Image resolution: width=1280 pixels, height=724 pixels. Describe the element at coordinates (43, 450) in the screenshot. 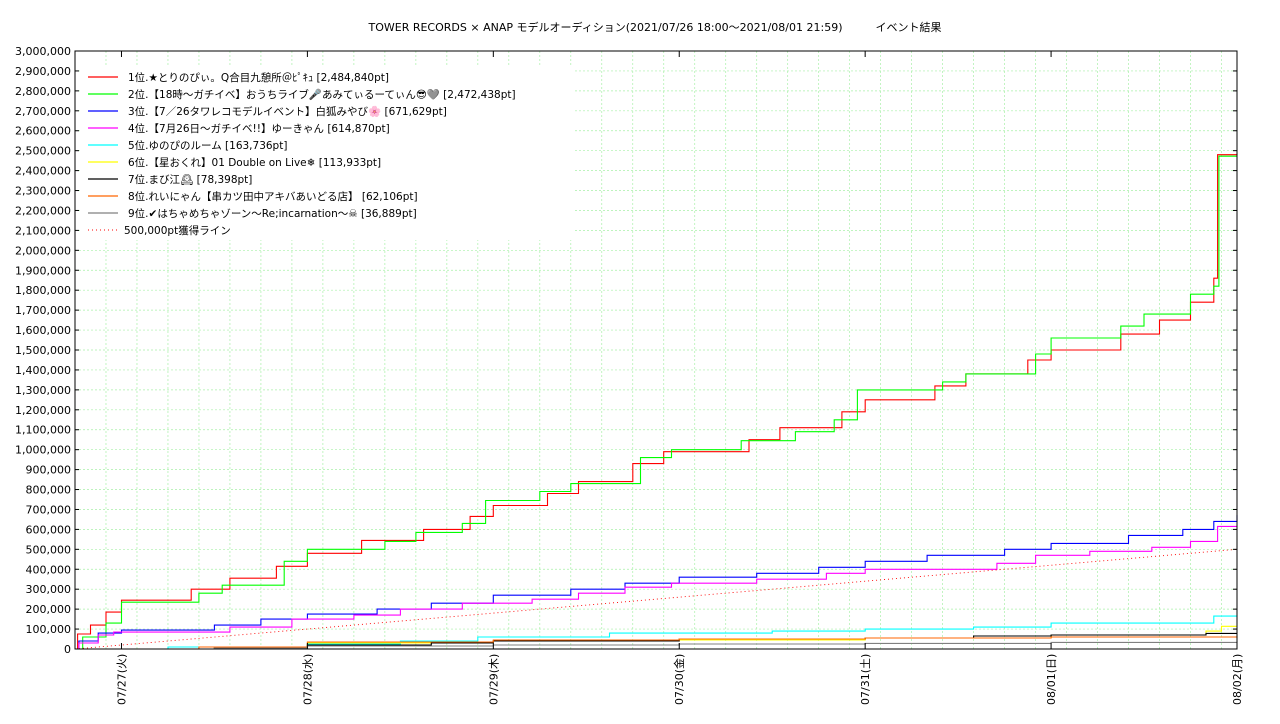

I see `y-tick-label: 1,000,000` at that location.